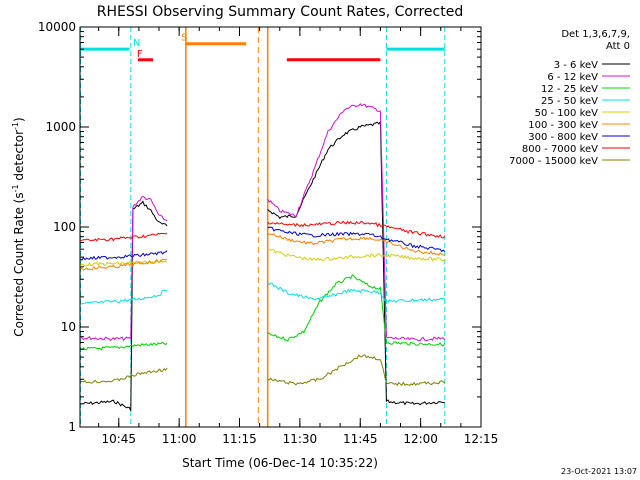 This screenshot has width=640, height=480. What do you see at coordinates (420, 439) in the screenshot?
I see `x-tick-label: 12:00` at bounding box center [420, 439].